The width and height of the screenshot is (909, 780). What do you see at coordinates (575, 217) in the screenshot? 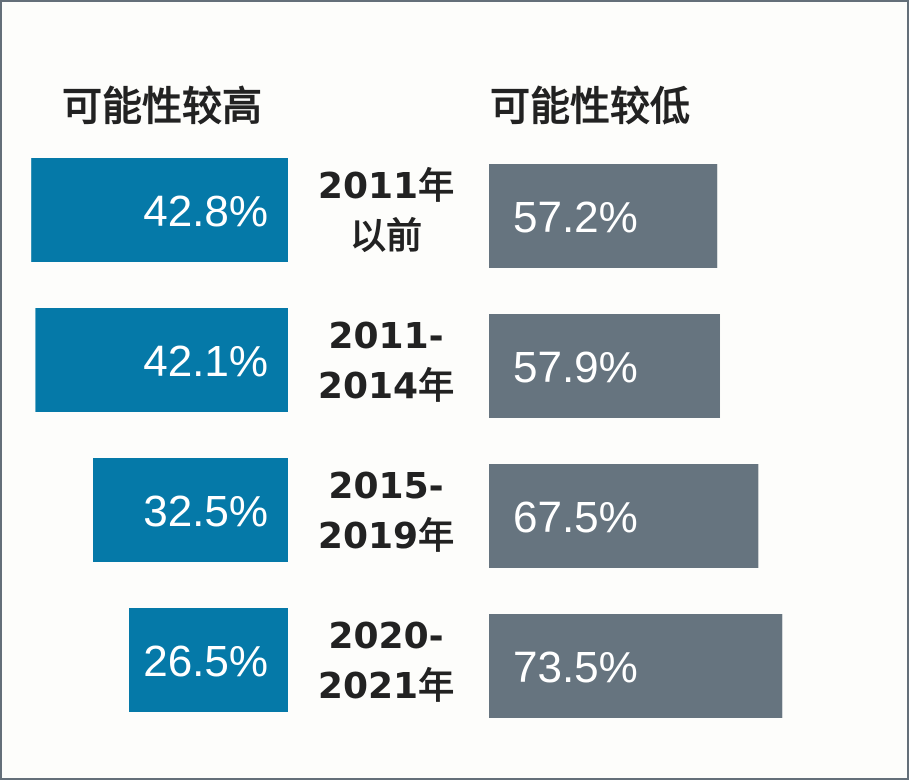
I see `label-low-0: 57.2%` at bounding box center [575, 217].